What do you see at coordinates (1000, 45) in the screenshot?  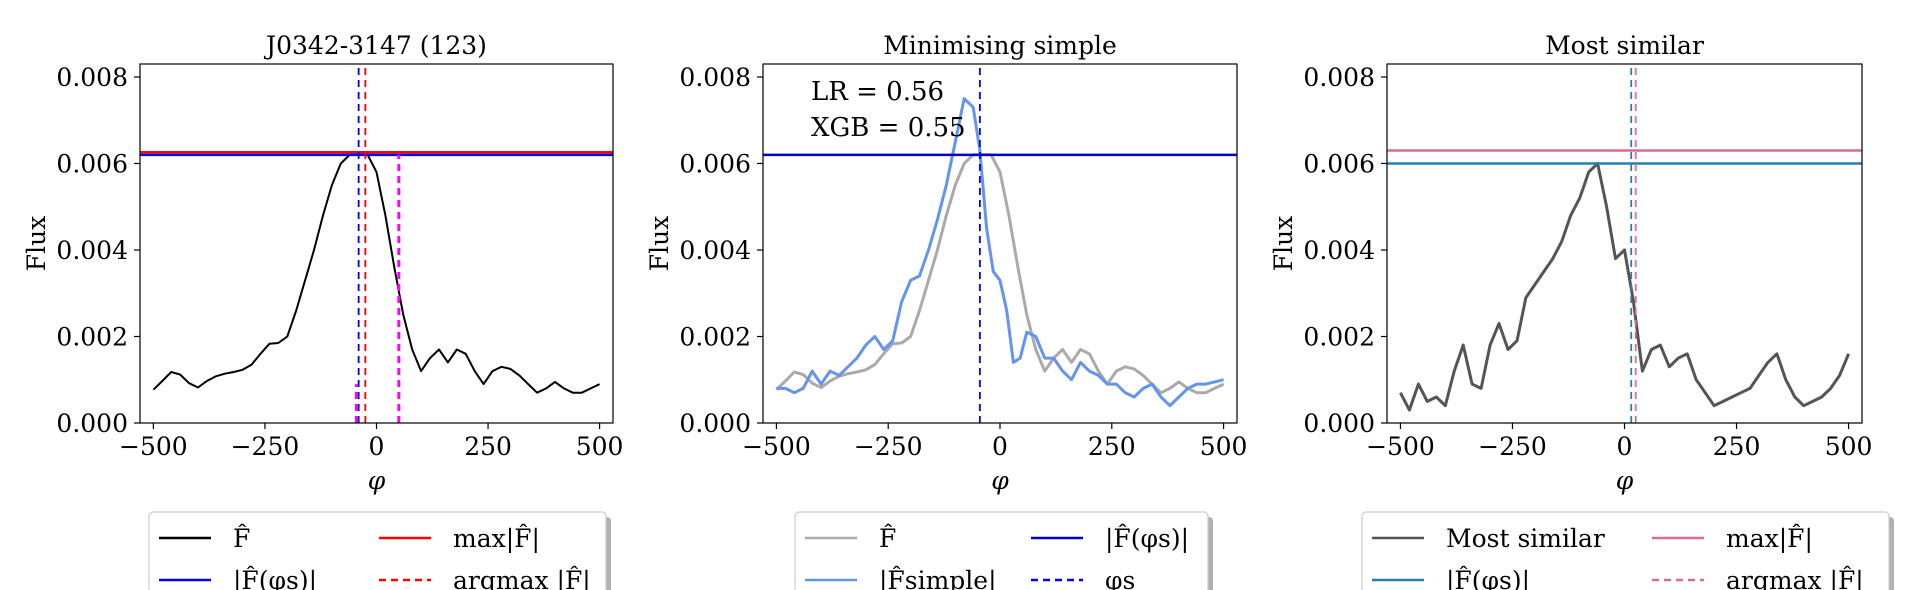 I see `chart-title: Minimising simple` at bounding box center [1000, 45].